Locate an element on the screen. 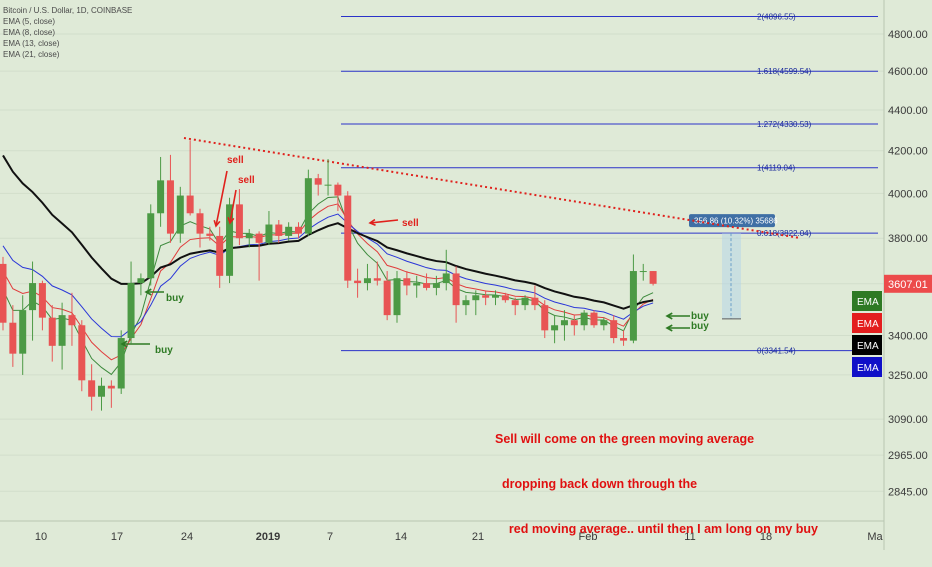  measure-tool: 356.86 (10.32%) 35686 is located at coordinates (733, 267).